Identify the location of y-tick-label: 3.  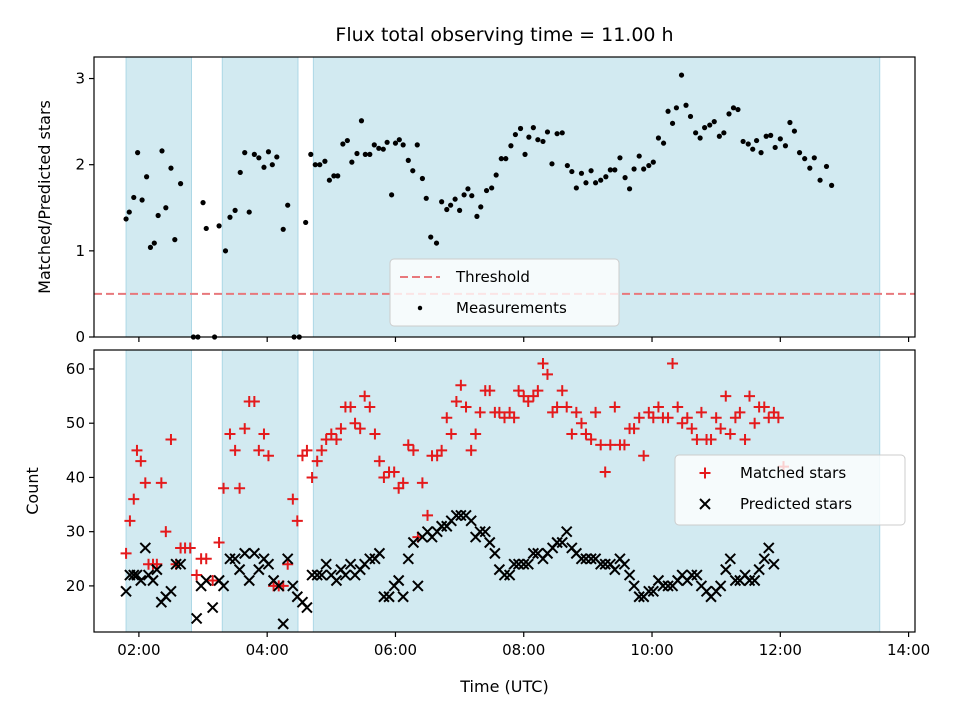
(80, 79).